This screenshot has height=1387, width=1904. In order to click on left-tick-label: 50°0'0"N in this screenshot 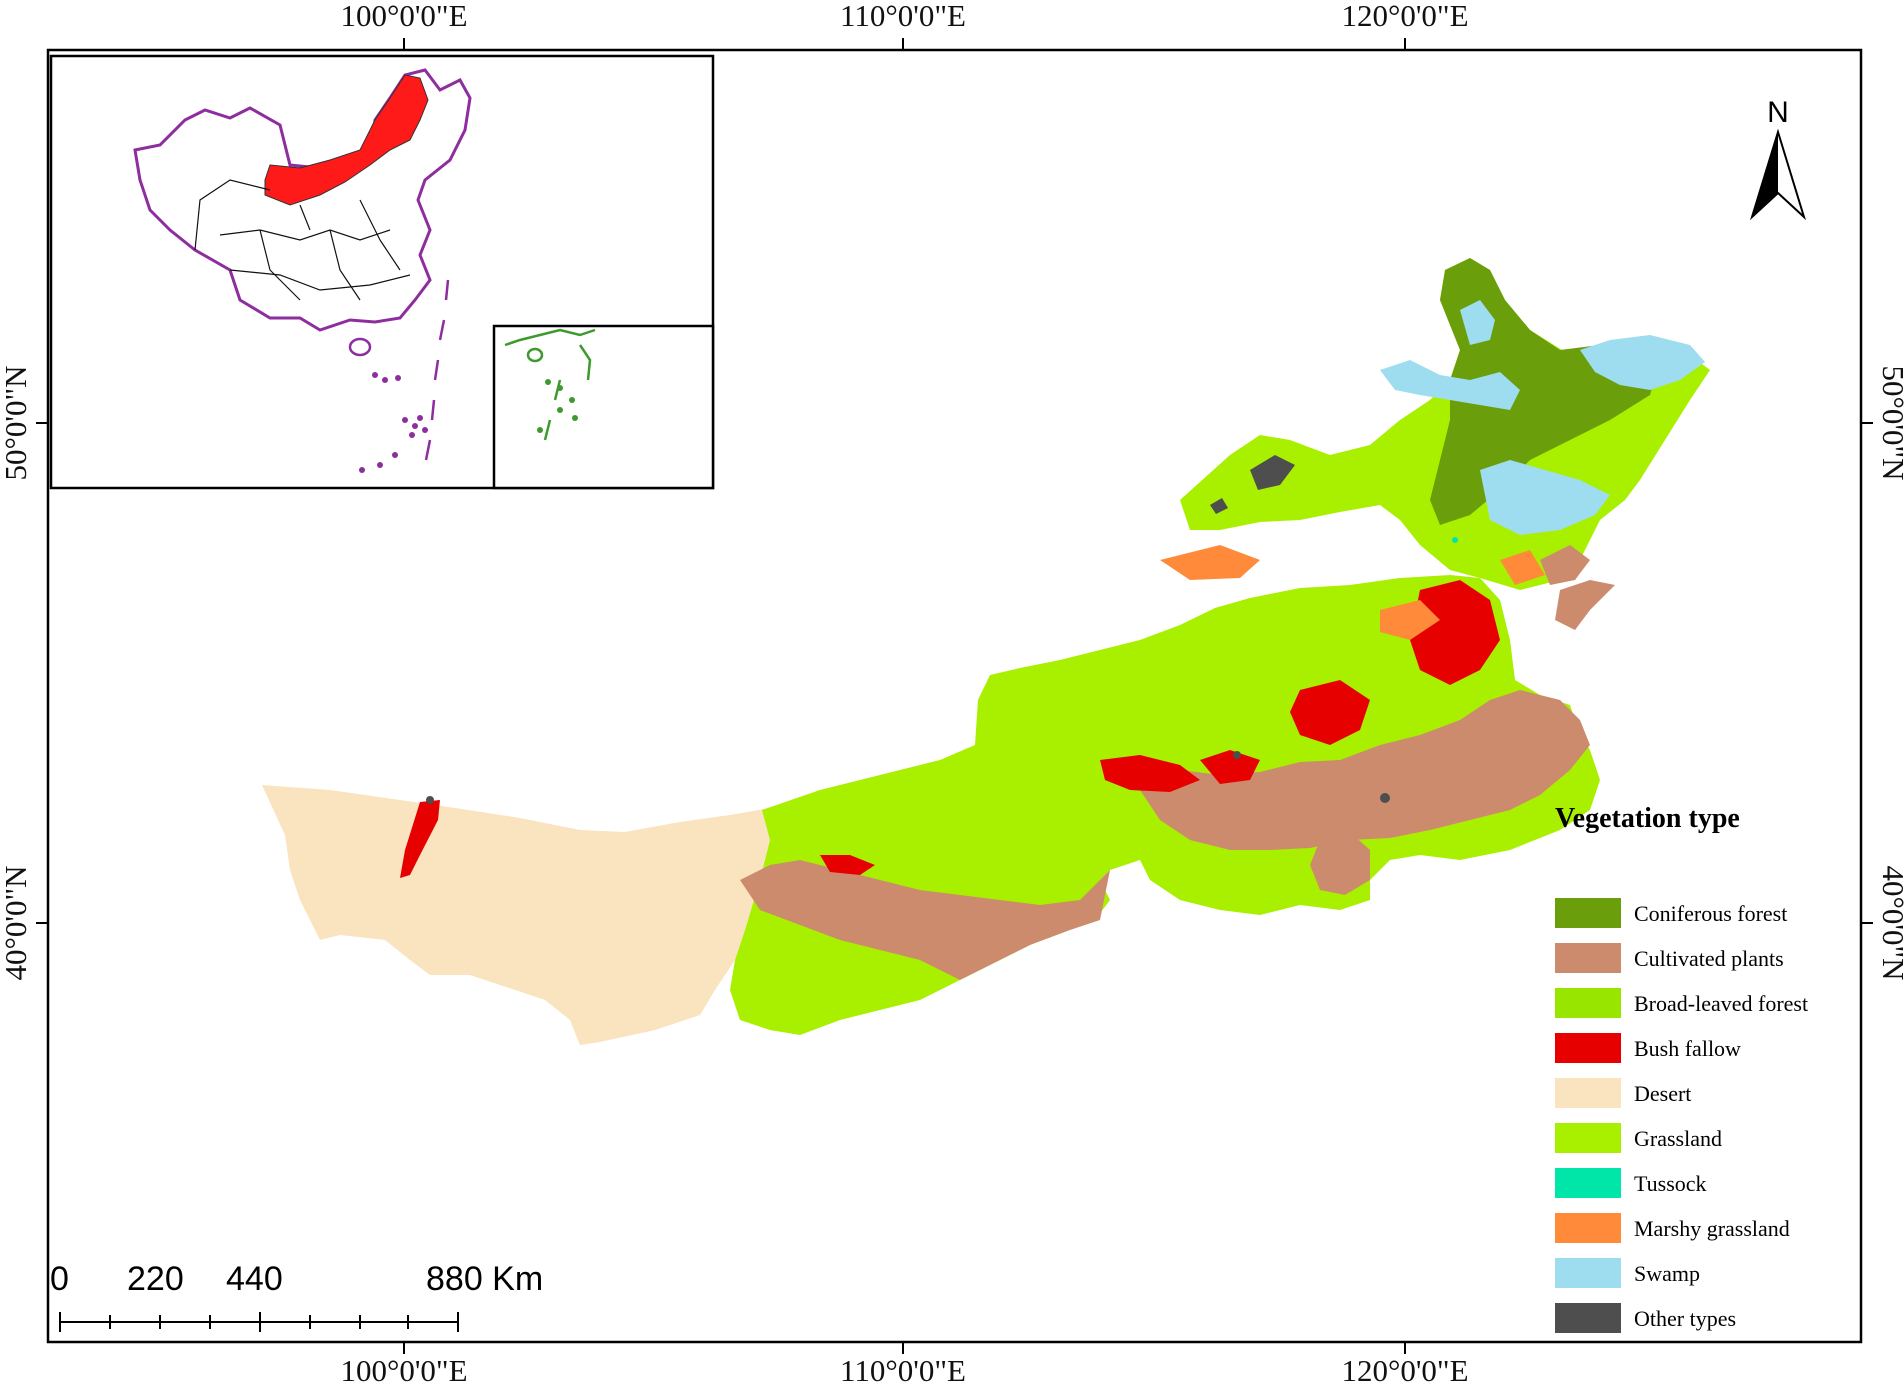, I will do `click(16, 422)`.